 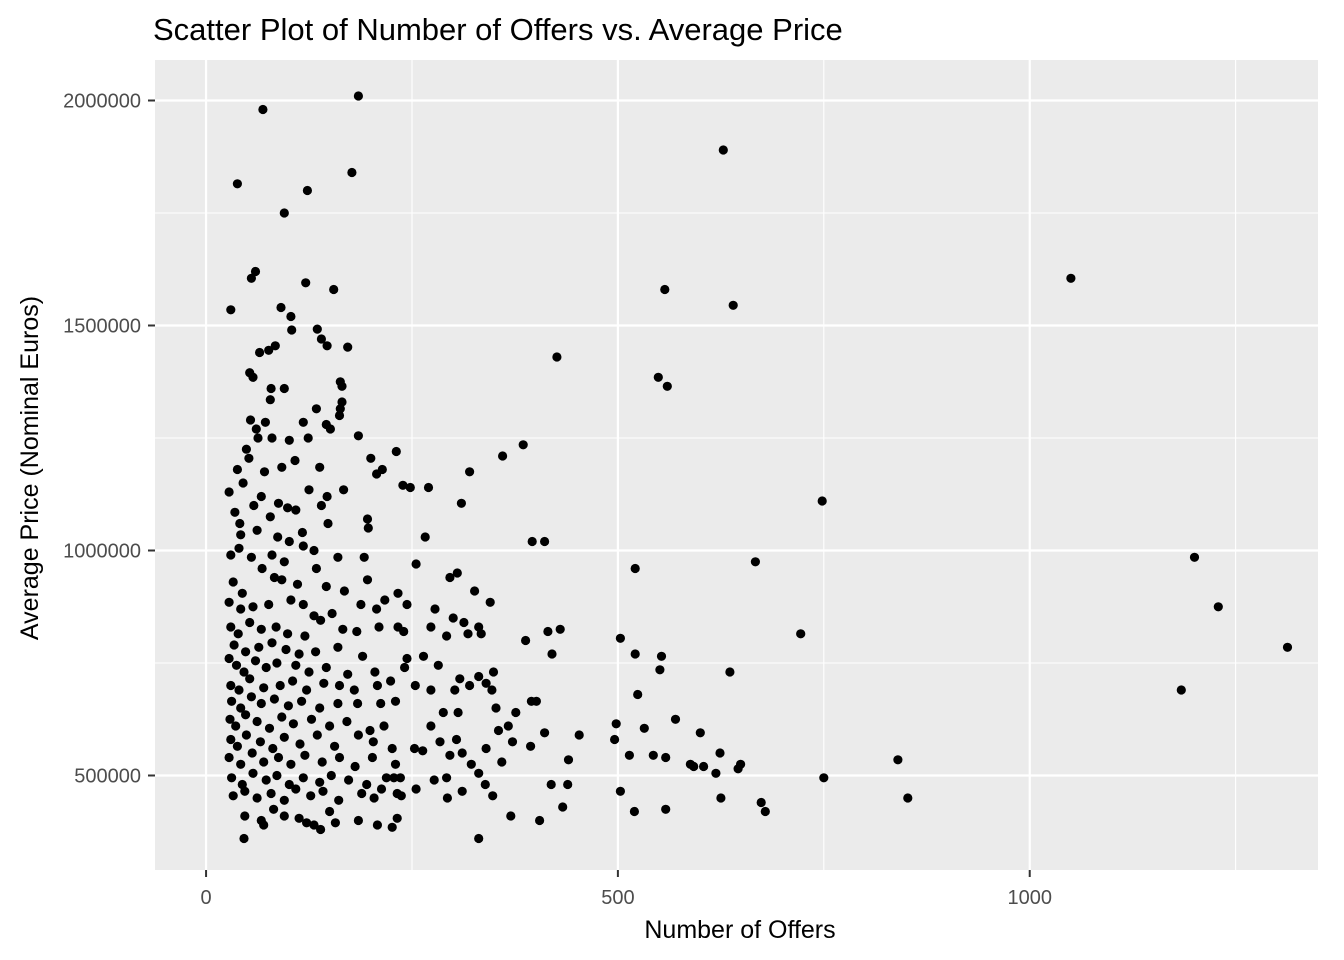 What do you see at coordinates (30, 468) in the screenshot?
I see `y-axis-title: Average Price (Nominal Euros)` at bounding box center [30, 468].